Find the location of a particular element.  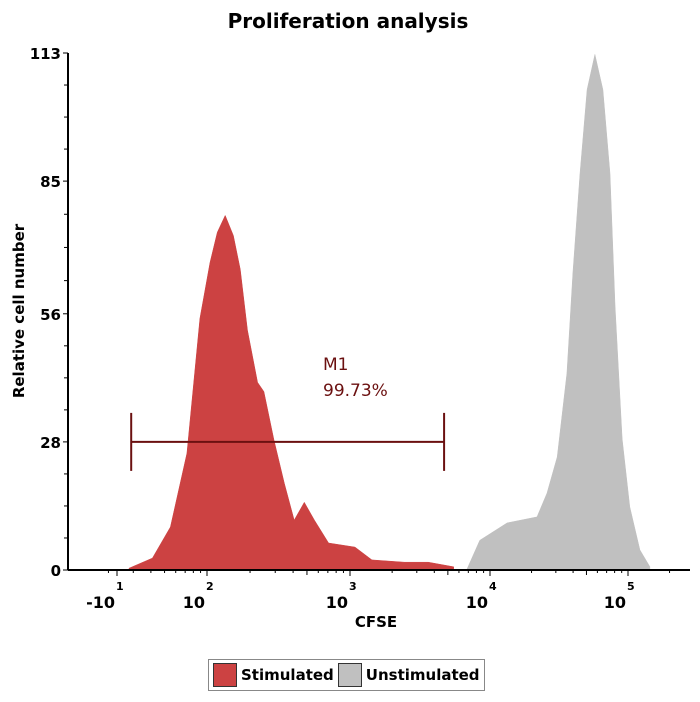

y-tick-label: 0 is located at coordinates (56, 571).